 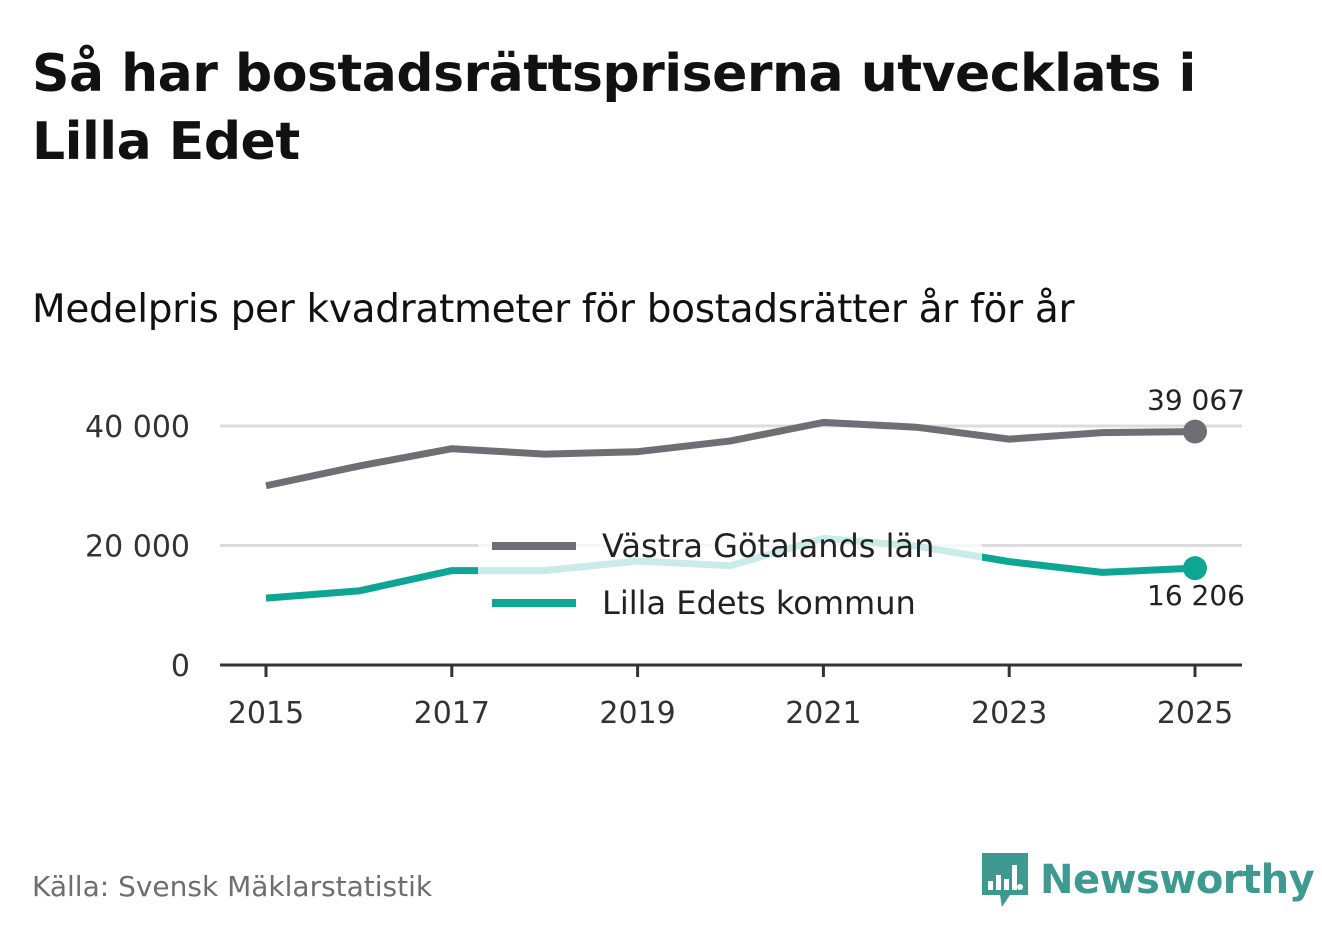 What do you see at coordinates (1177, 880) in the screenshot?
I see `brand-name: Newsworthy` at bounding box center [1177, 880].